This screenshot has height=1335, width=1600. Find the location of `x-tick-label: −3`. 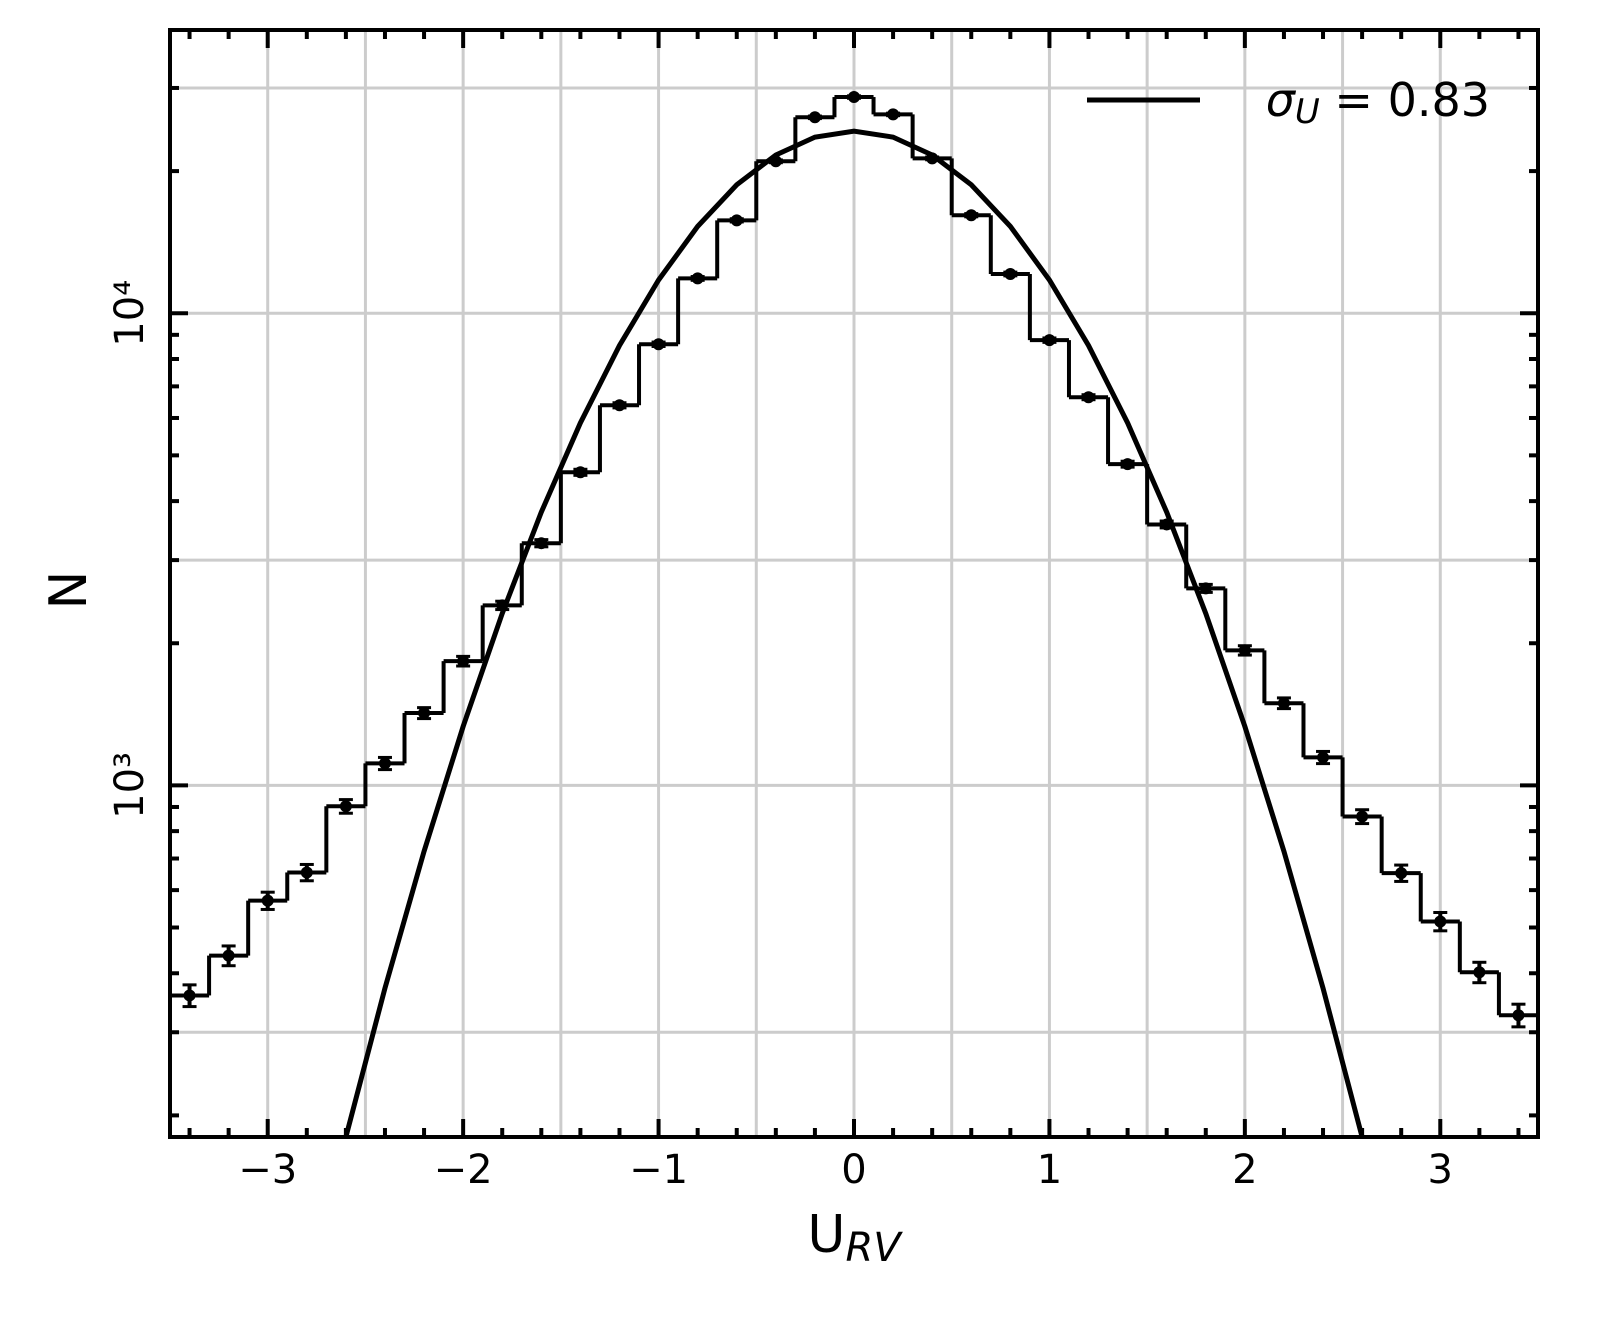

x-tick-label: −3 is located at coordinates (267, 1170).